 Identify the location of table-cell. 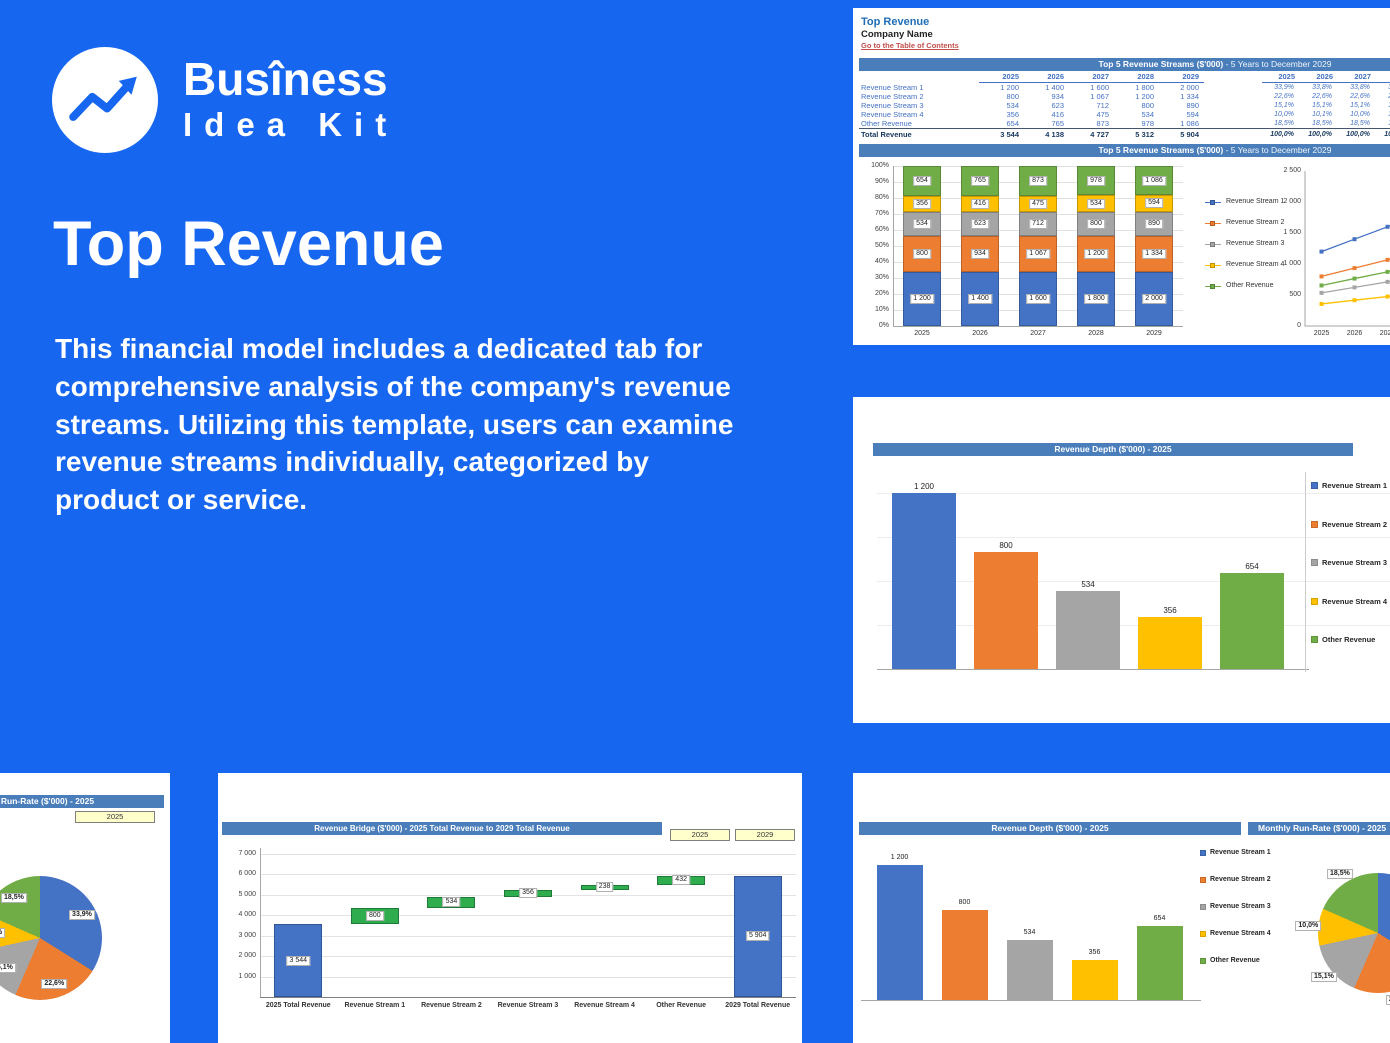
(1233, 114).